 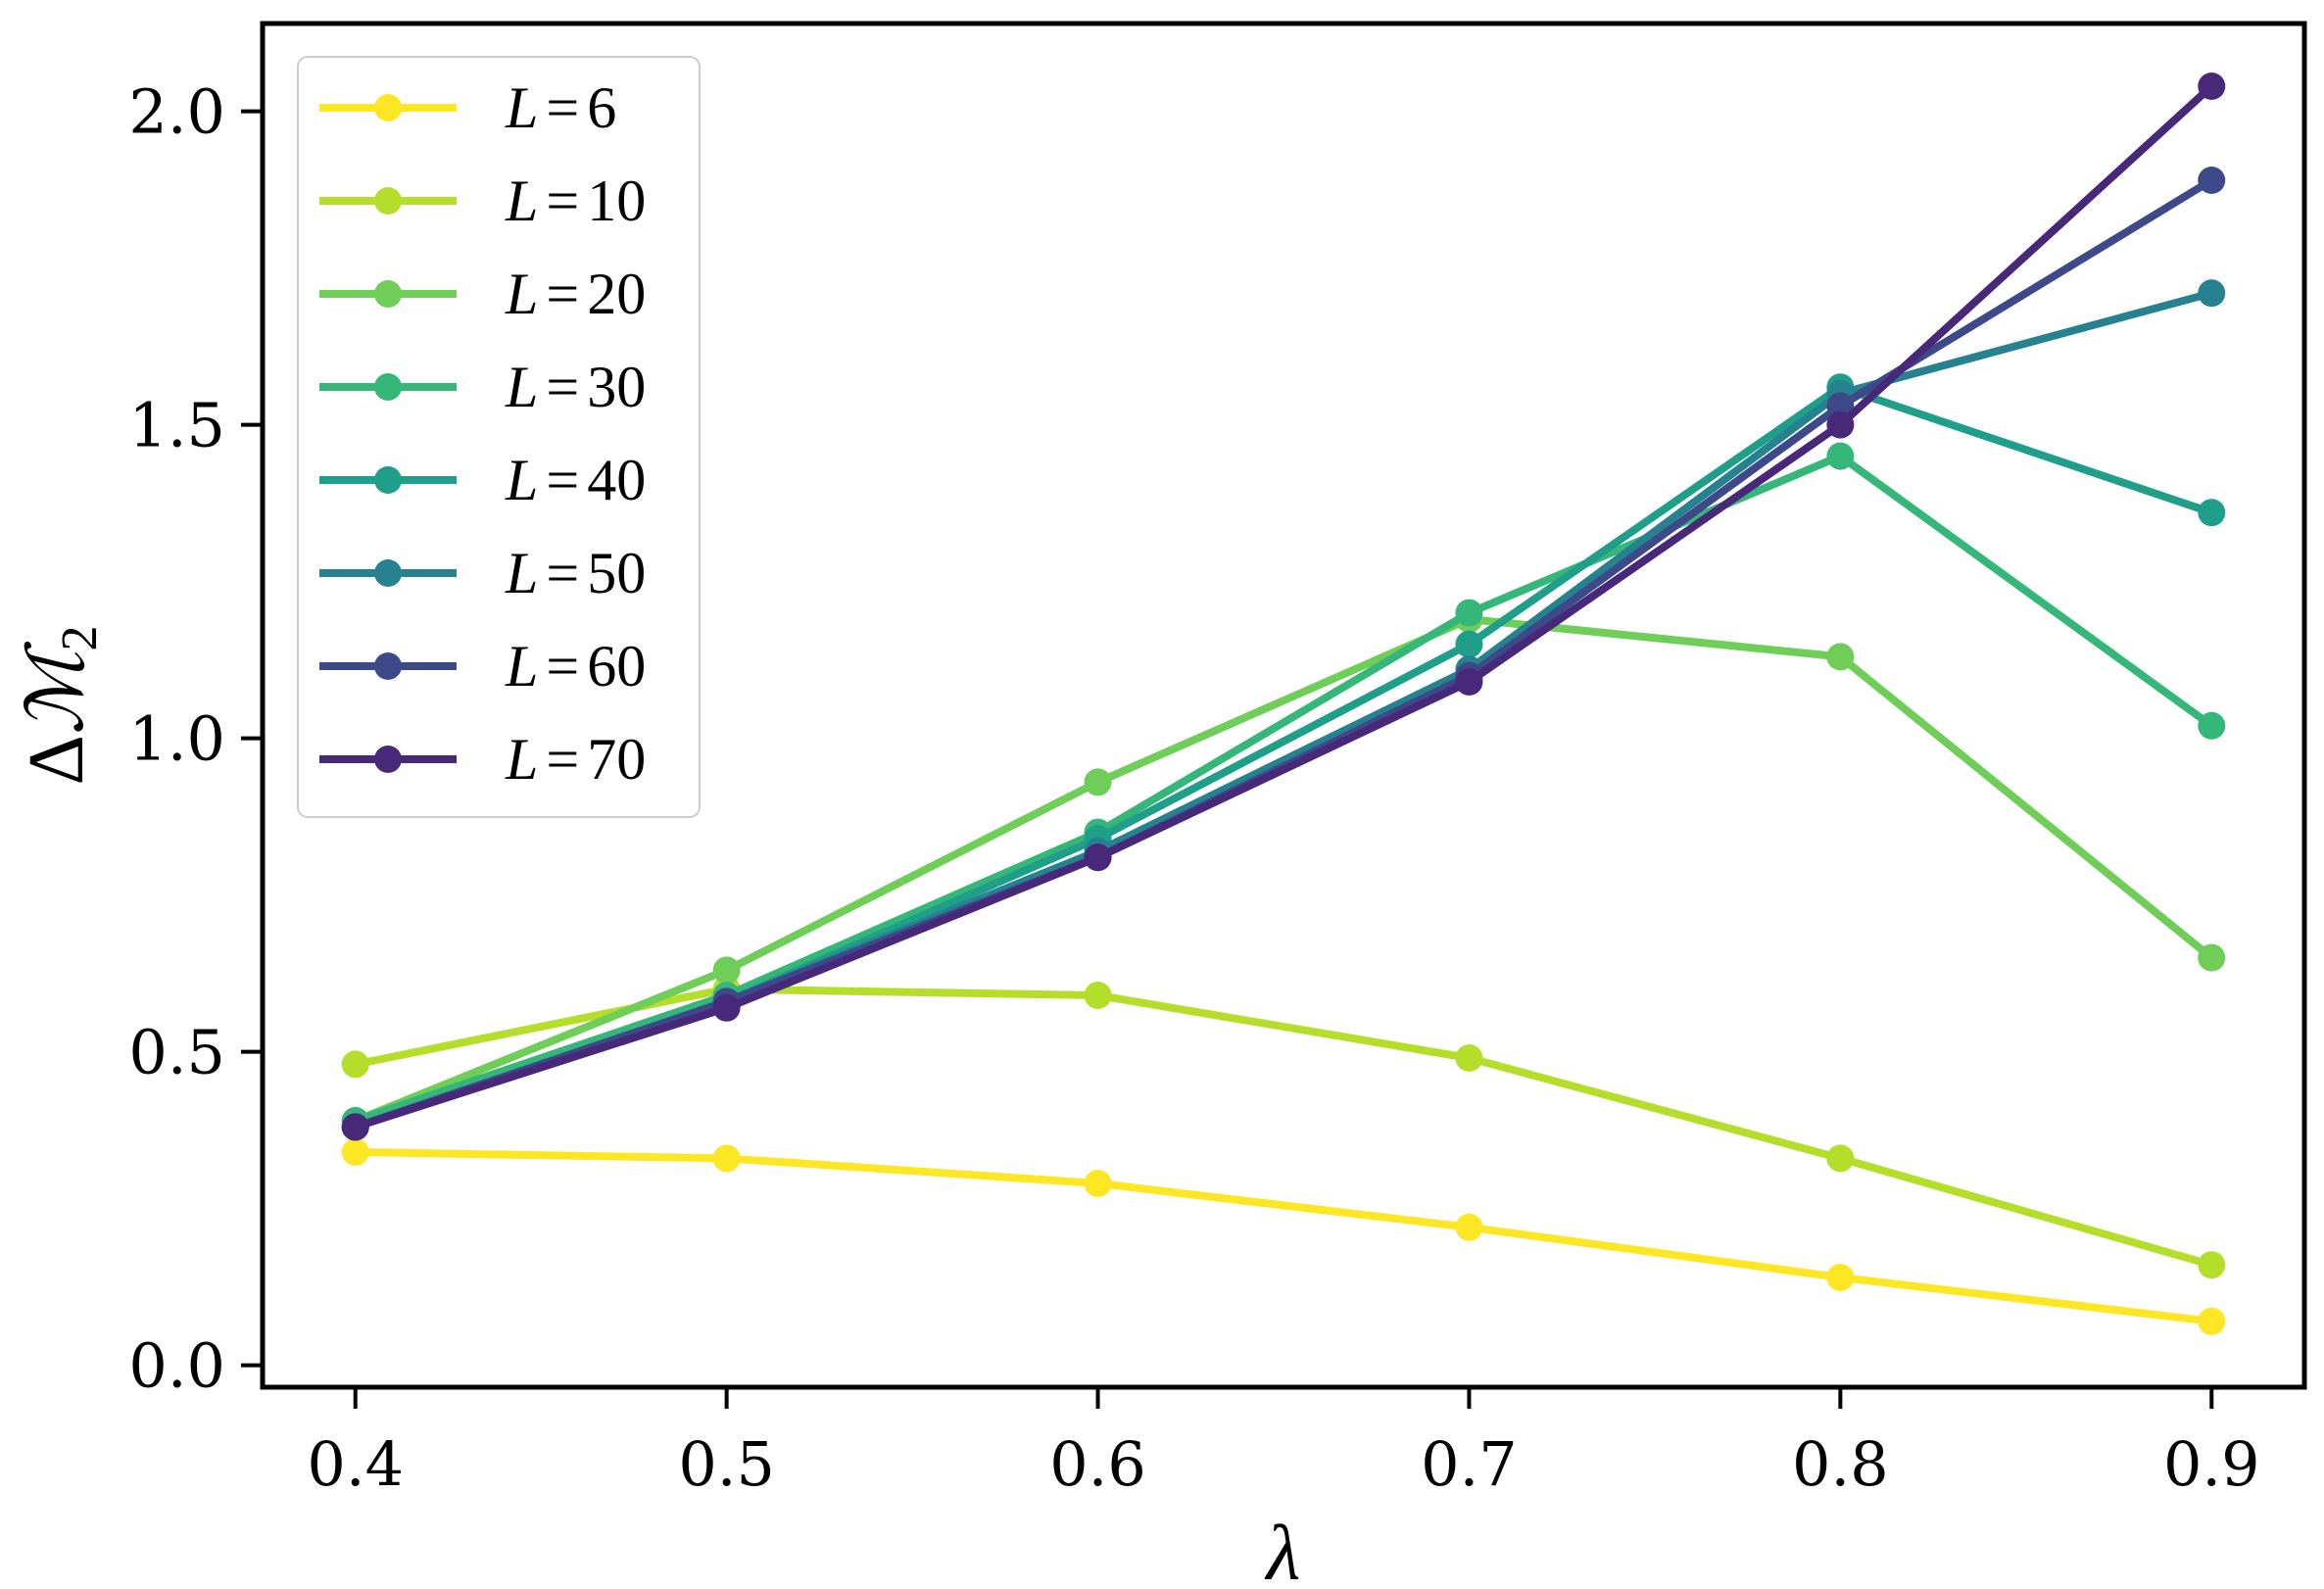 What do you see at coordinates (560, 107) in the screenshot?
I see `legend-label: L = 6` at bounding box center [560, 107].